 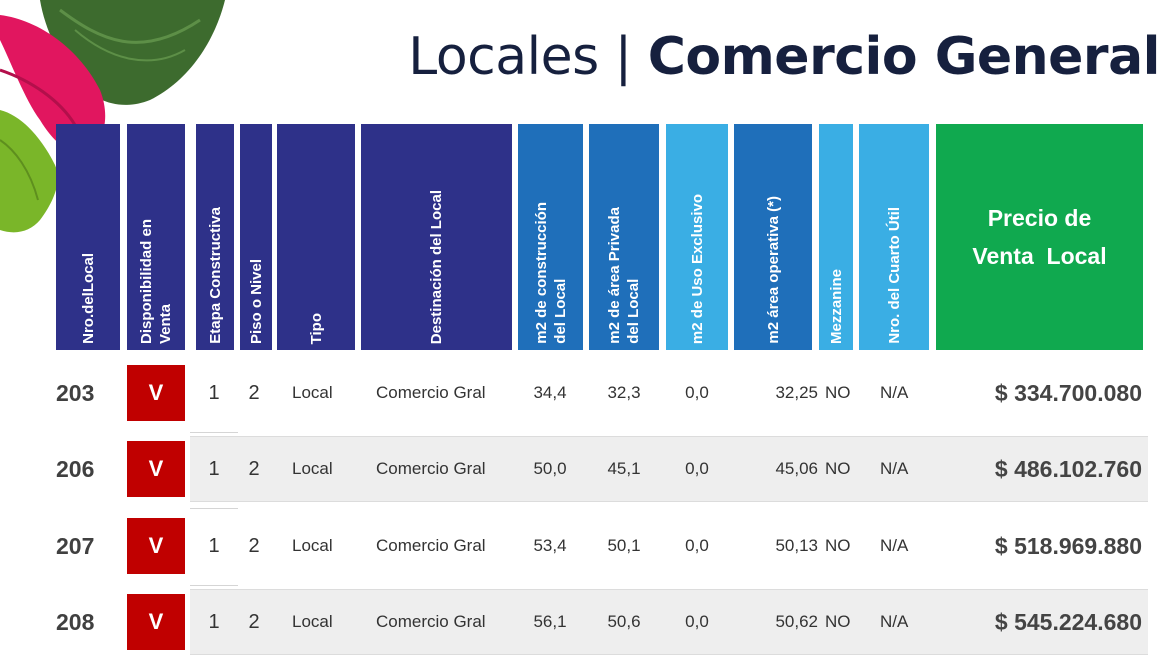 What do you see at coordinates (773, 237) in the screenshot?
I see `header-m2-operativa: m2 área operativa (*)` at bounding box center [773, 237].